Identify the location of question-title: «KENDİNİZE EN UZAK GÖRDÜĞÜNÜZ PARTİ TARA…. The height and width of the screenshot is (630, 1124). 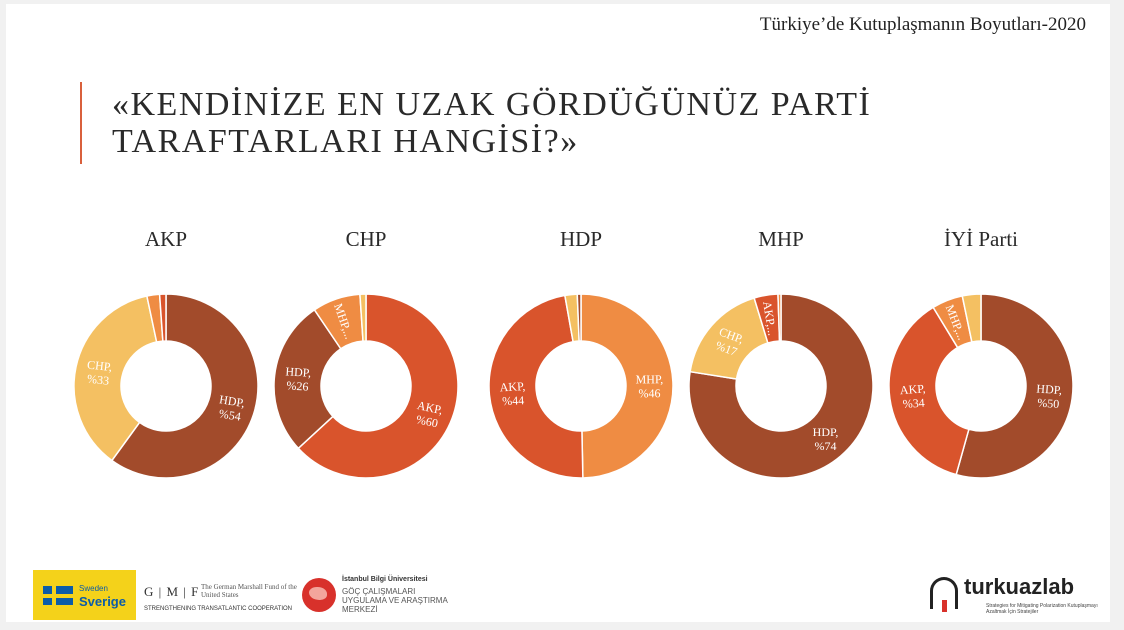
(522, 123).